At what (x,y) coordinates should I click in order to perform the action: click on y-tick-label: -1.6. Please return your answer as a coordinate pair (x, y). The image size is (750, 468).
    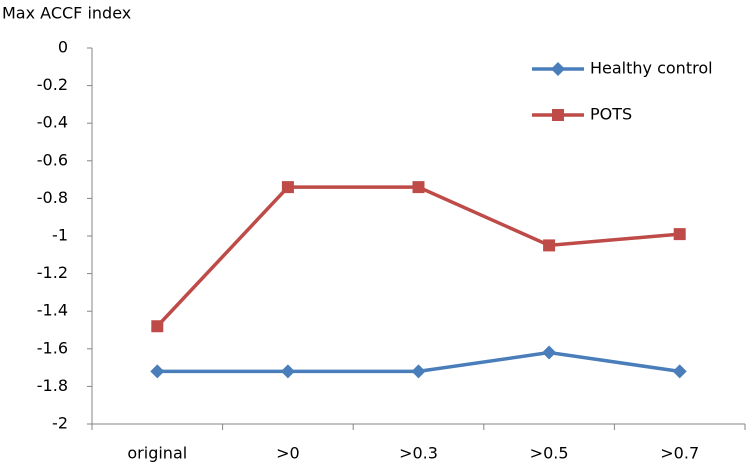
    Looking at the image, I should click on (52, 347).